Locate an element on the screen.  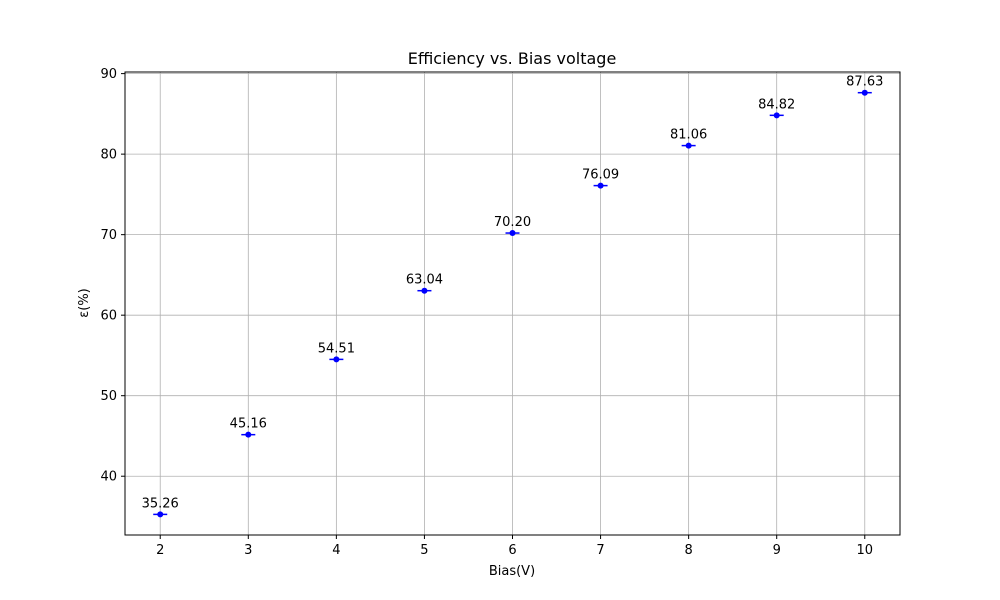
y-tick-label: 50 is located at coordinates (108, 396).